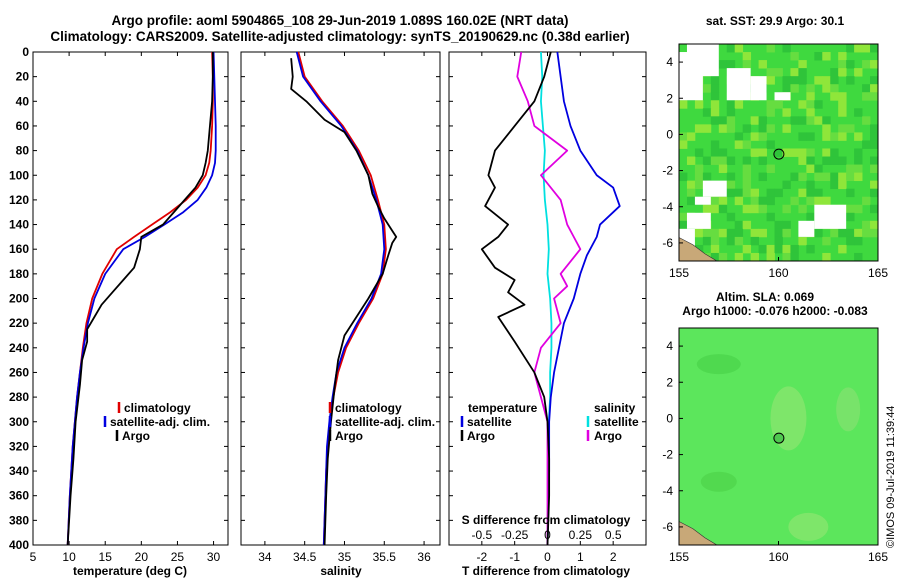  I want to click on map-y-tick-label: 0, so click(669, 418).